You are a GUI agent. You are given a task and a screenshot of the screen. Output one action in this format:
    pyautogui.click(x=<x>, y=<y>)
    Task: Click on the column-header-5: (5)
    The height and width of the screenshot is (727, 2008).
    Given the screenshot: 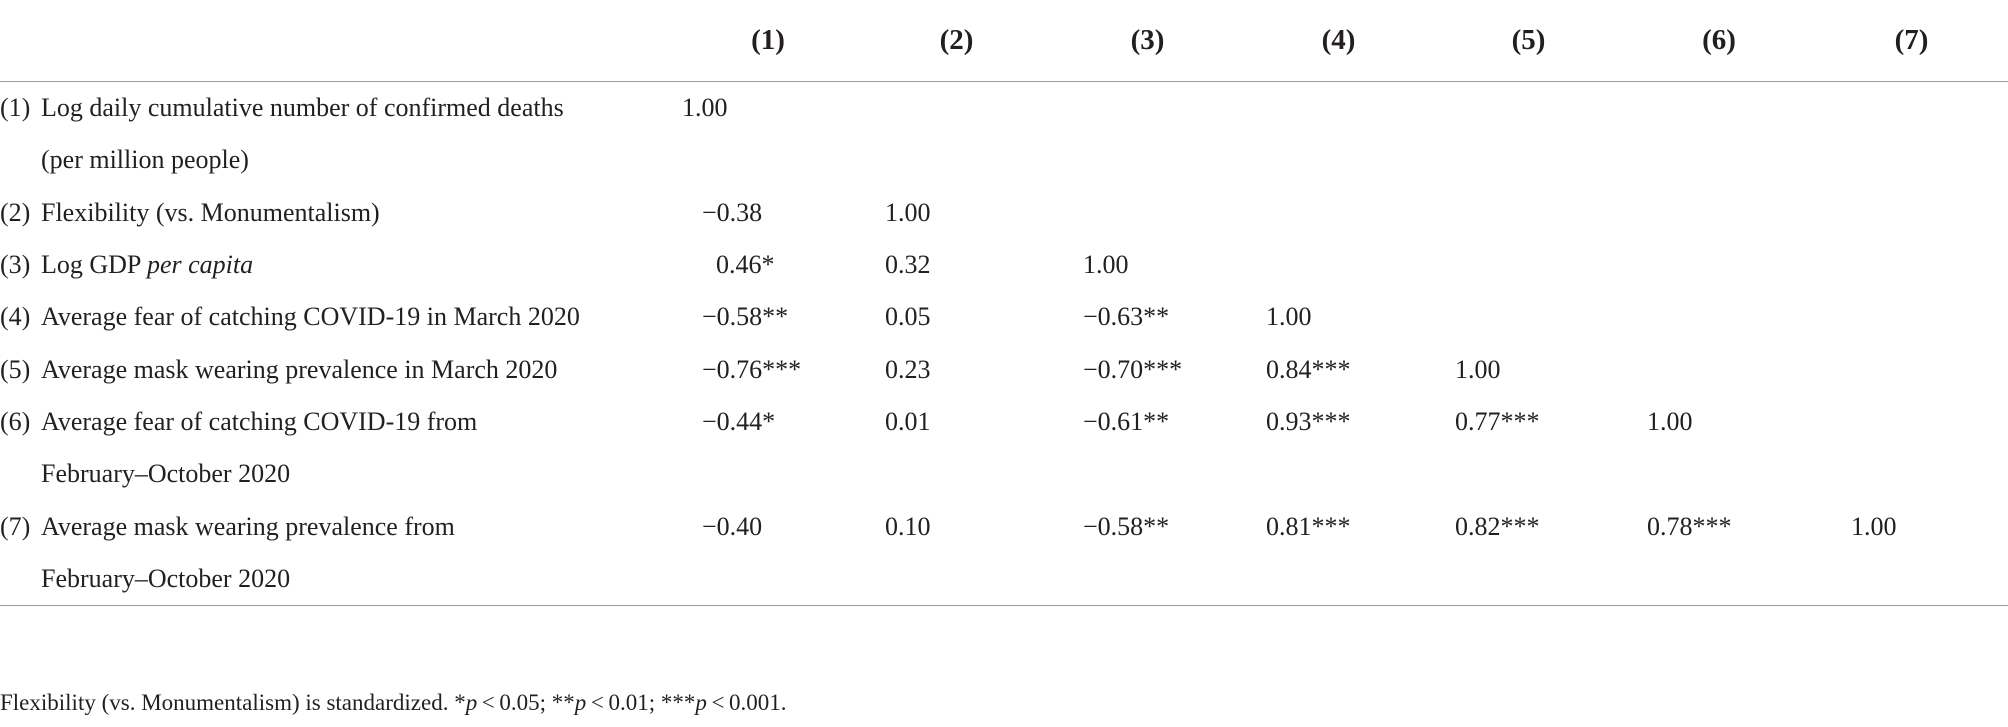 What is the action you would take?
    pyautogui.click(x=1528, y=41)
    